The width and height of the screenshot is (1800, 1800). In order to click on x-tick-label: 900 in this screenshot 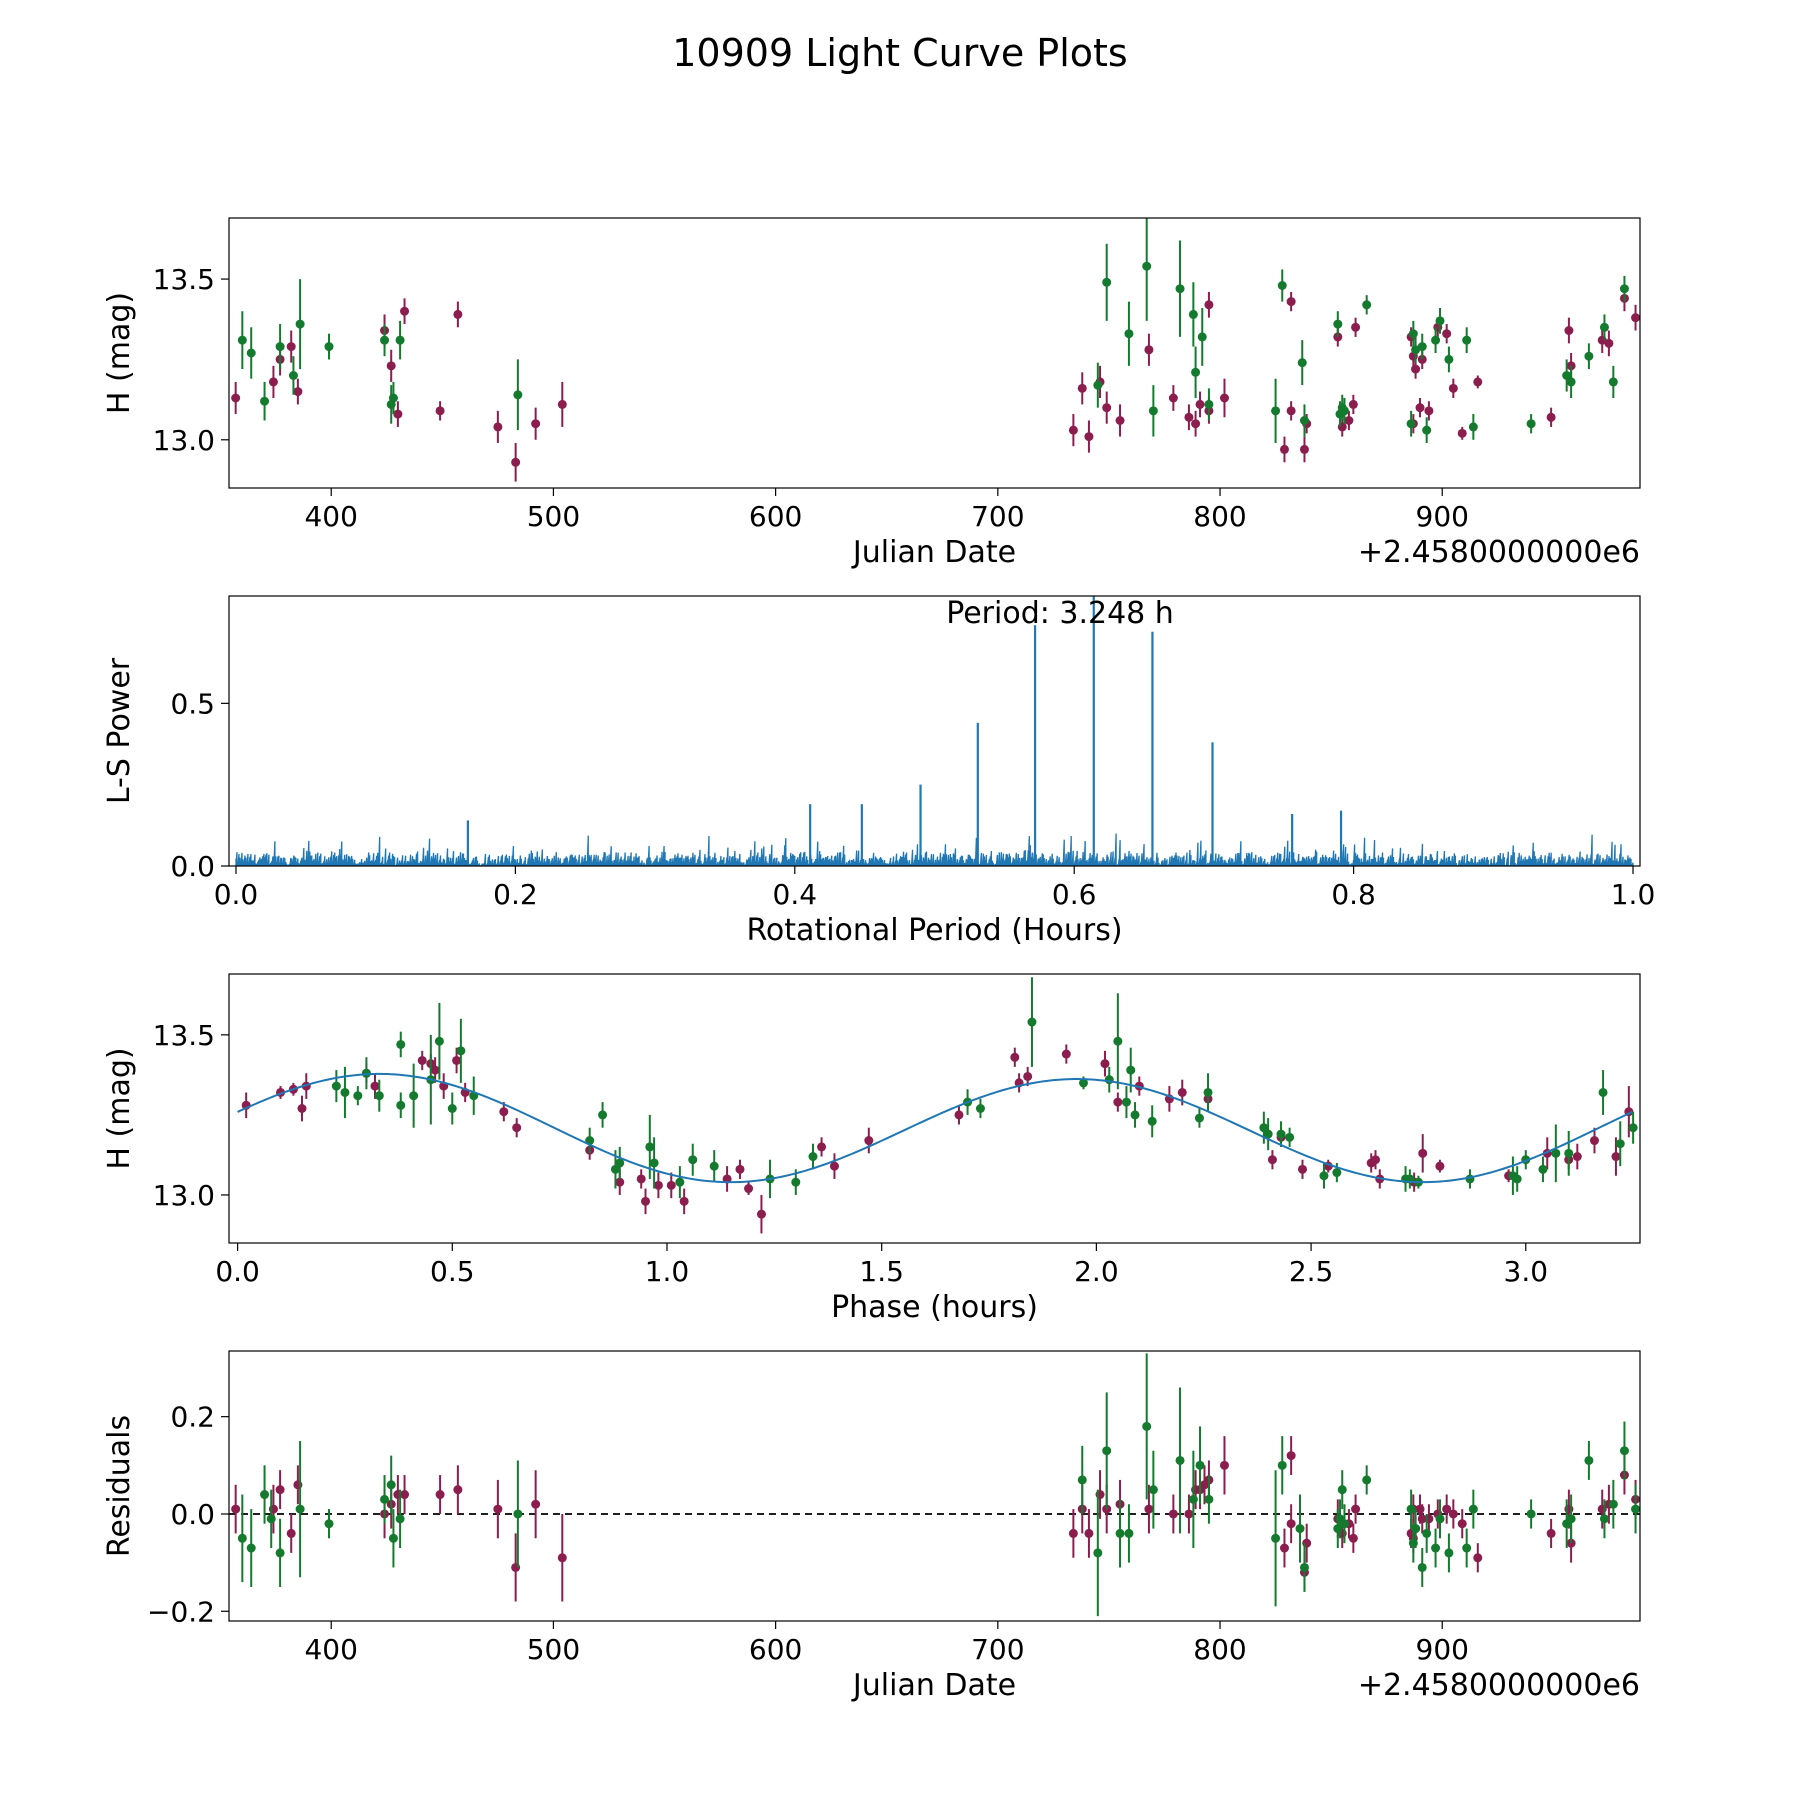, I will do `click(1442, 1649)`.